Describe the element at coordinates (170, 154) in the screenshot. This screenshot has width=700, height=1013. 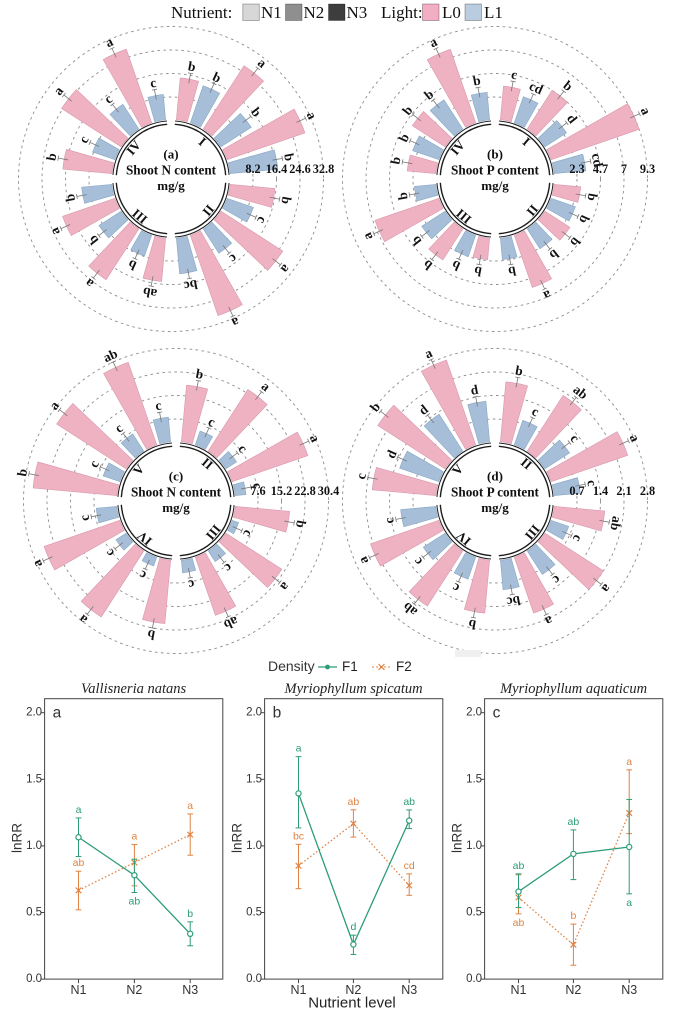
I see `svg-text: (a)` at that location.